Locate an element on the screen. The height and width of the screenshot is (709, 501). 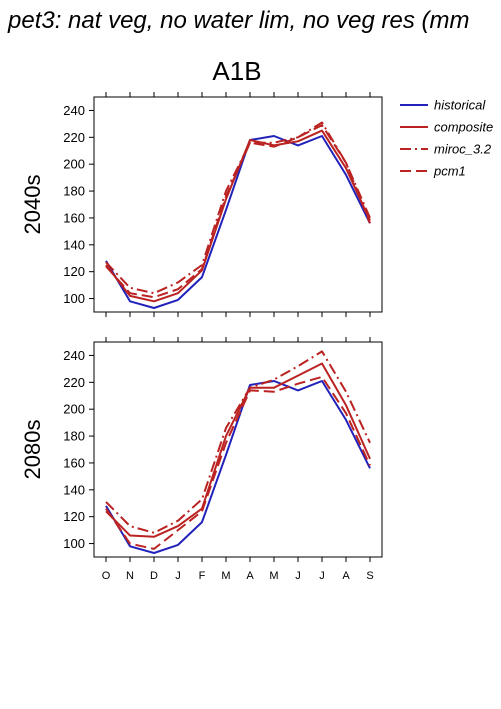
x-tick-label: O is located at coordinates (106, 576).